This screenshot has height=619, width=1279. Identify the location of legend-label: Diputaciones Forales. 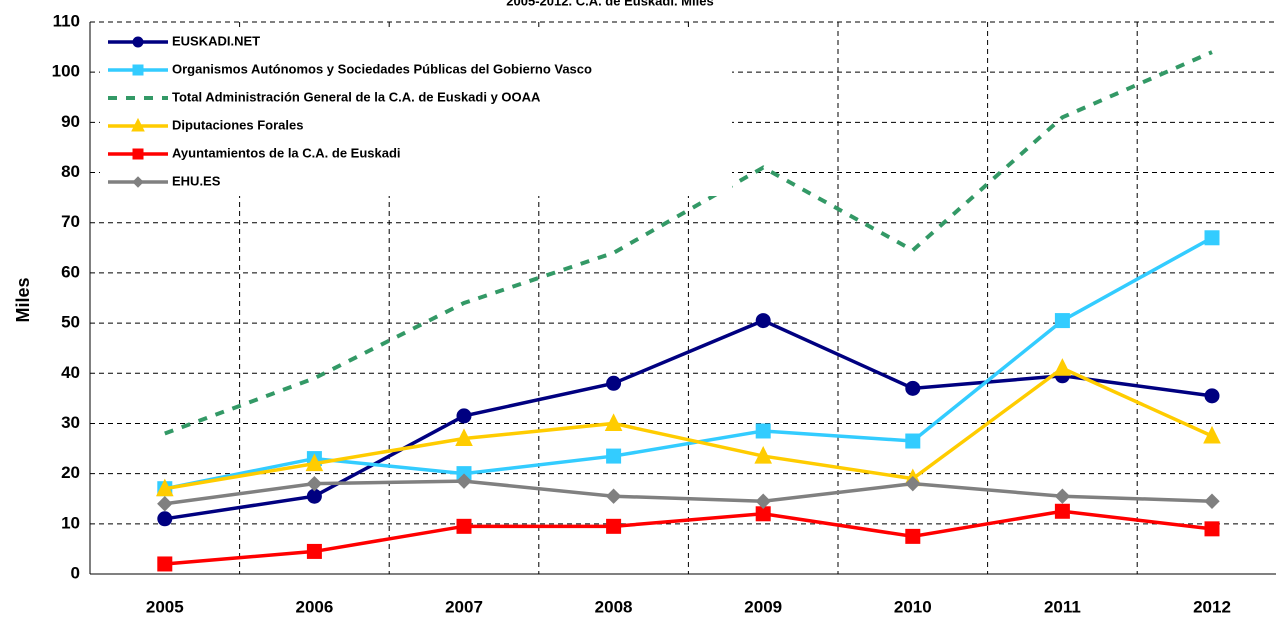
(237, 124).